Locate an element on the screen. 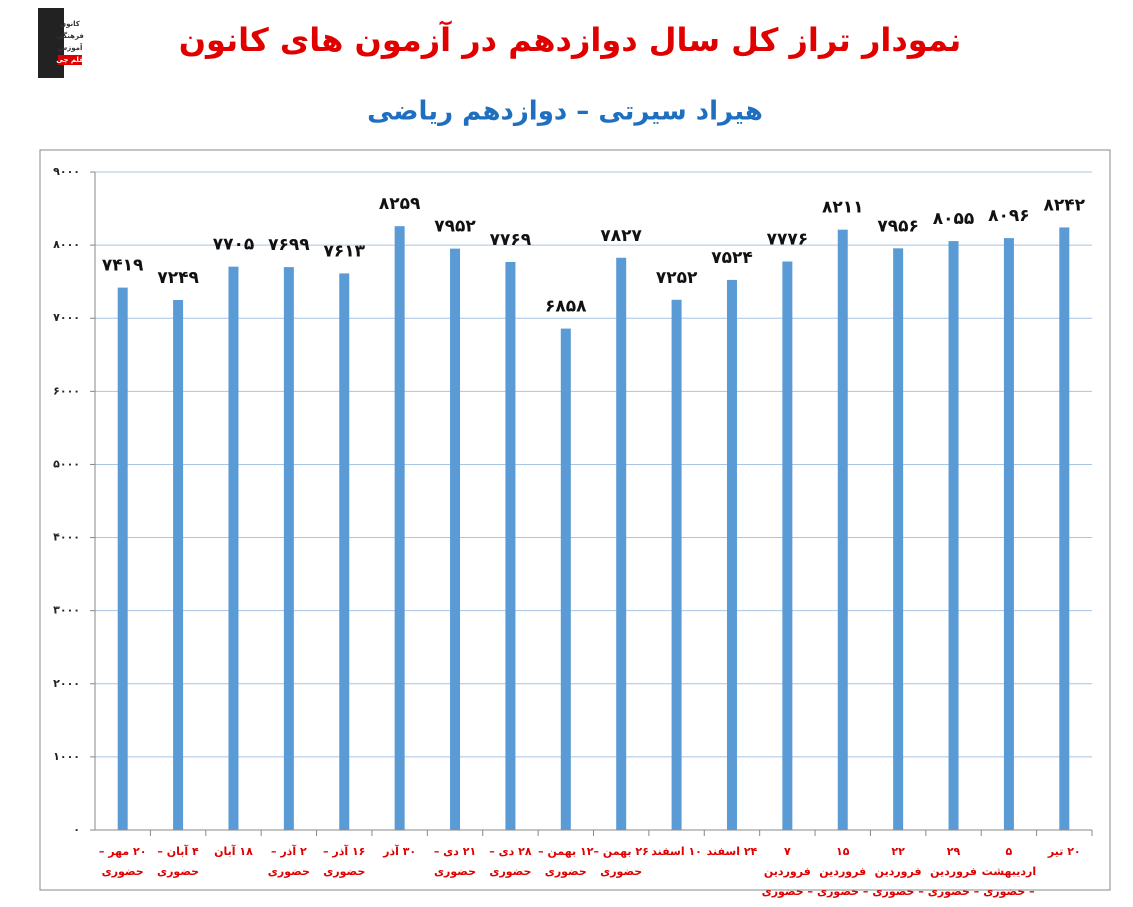  y-tick-label: ۸۰۰۰ is located at coordinates (66, 244).